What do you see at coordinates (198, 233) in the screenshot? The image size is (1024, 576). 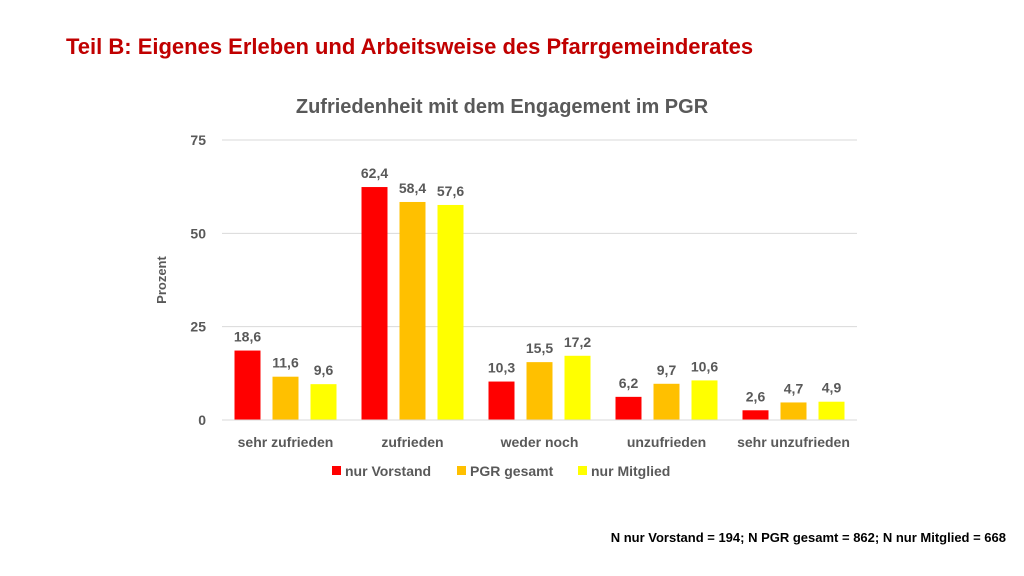 I see `y-tick-label: 50` at bounding box center [198, 233].